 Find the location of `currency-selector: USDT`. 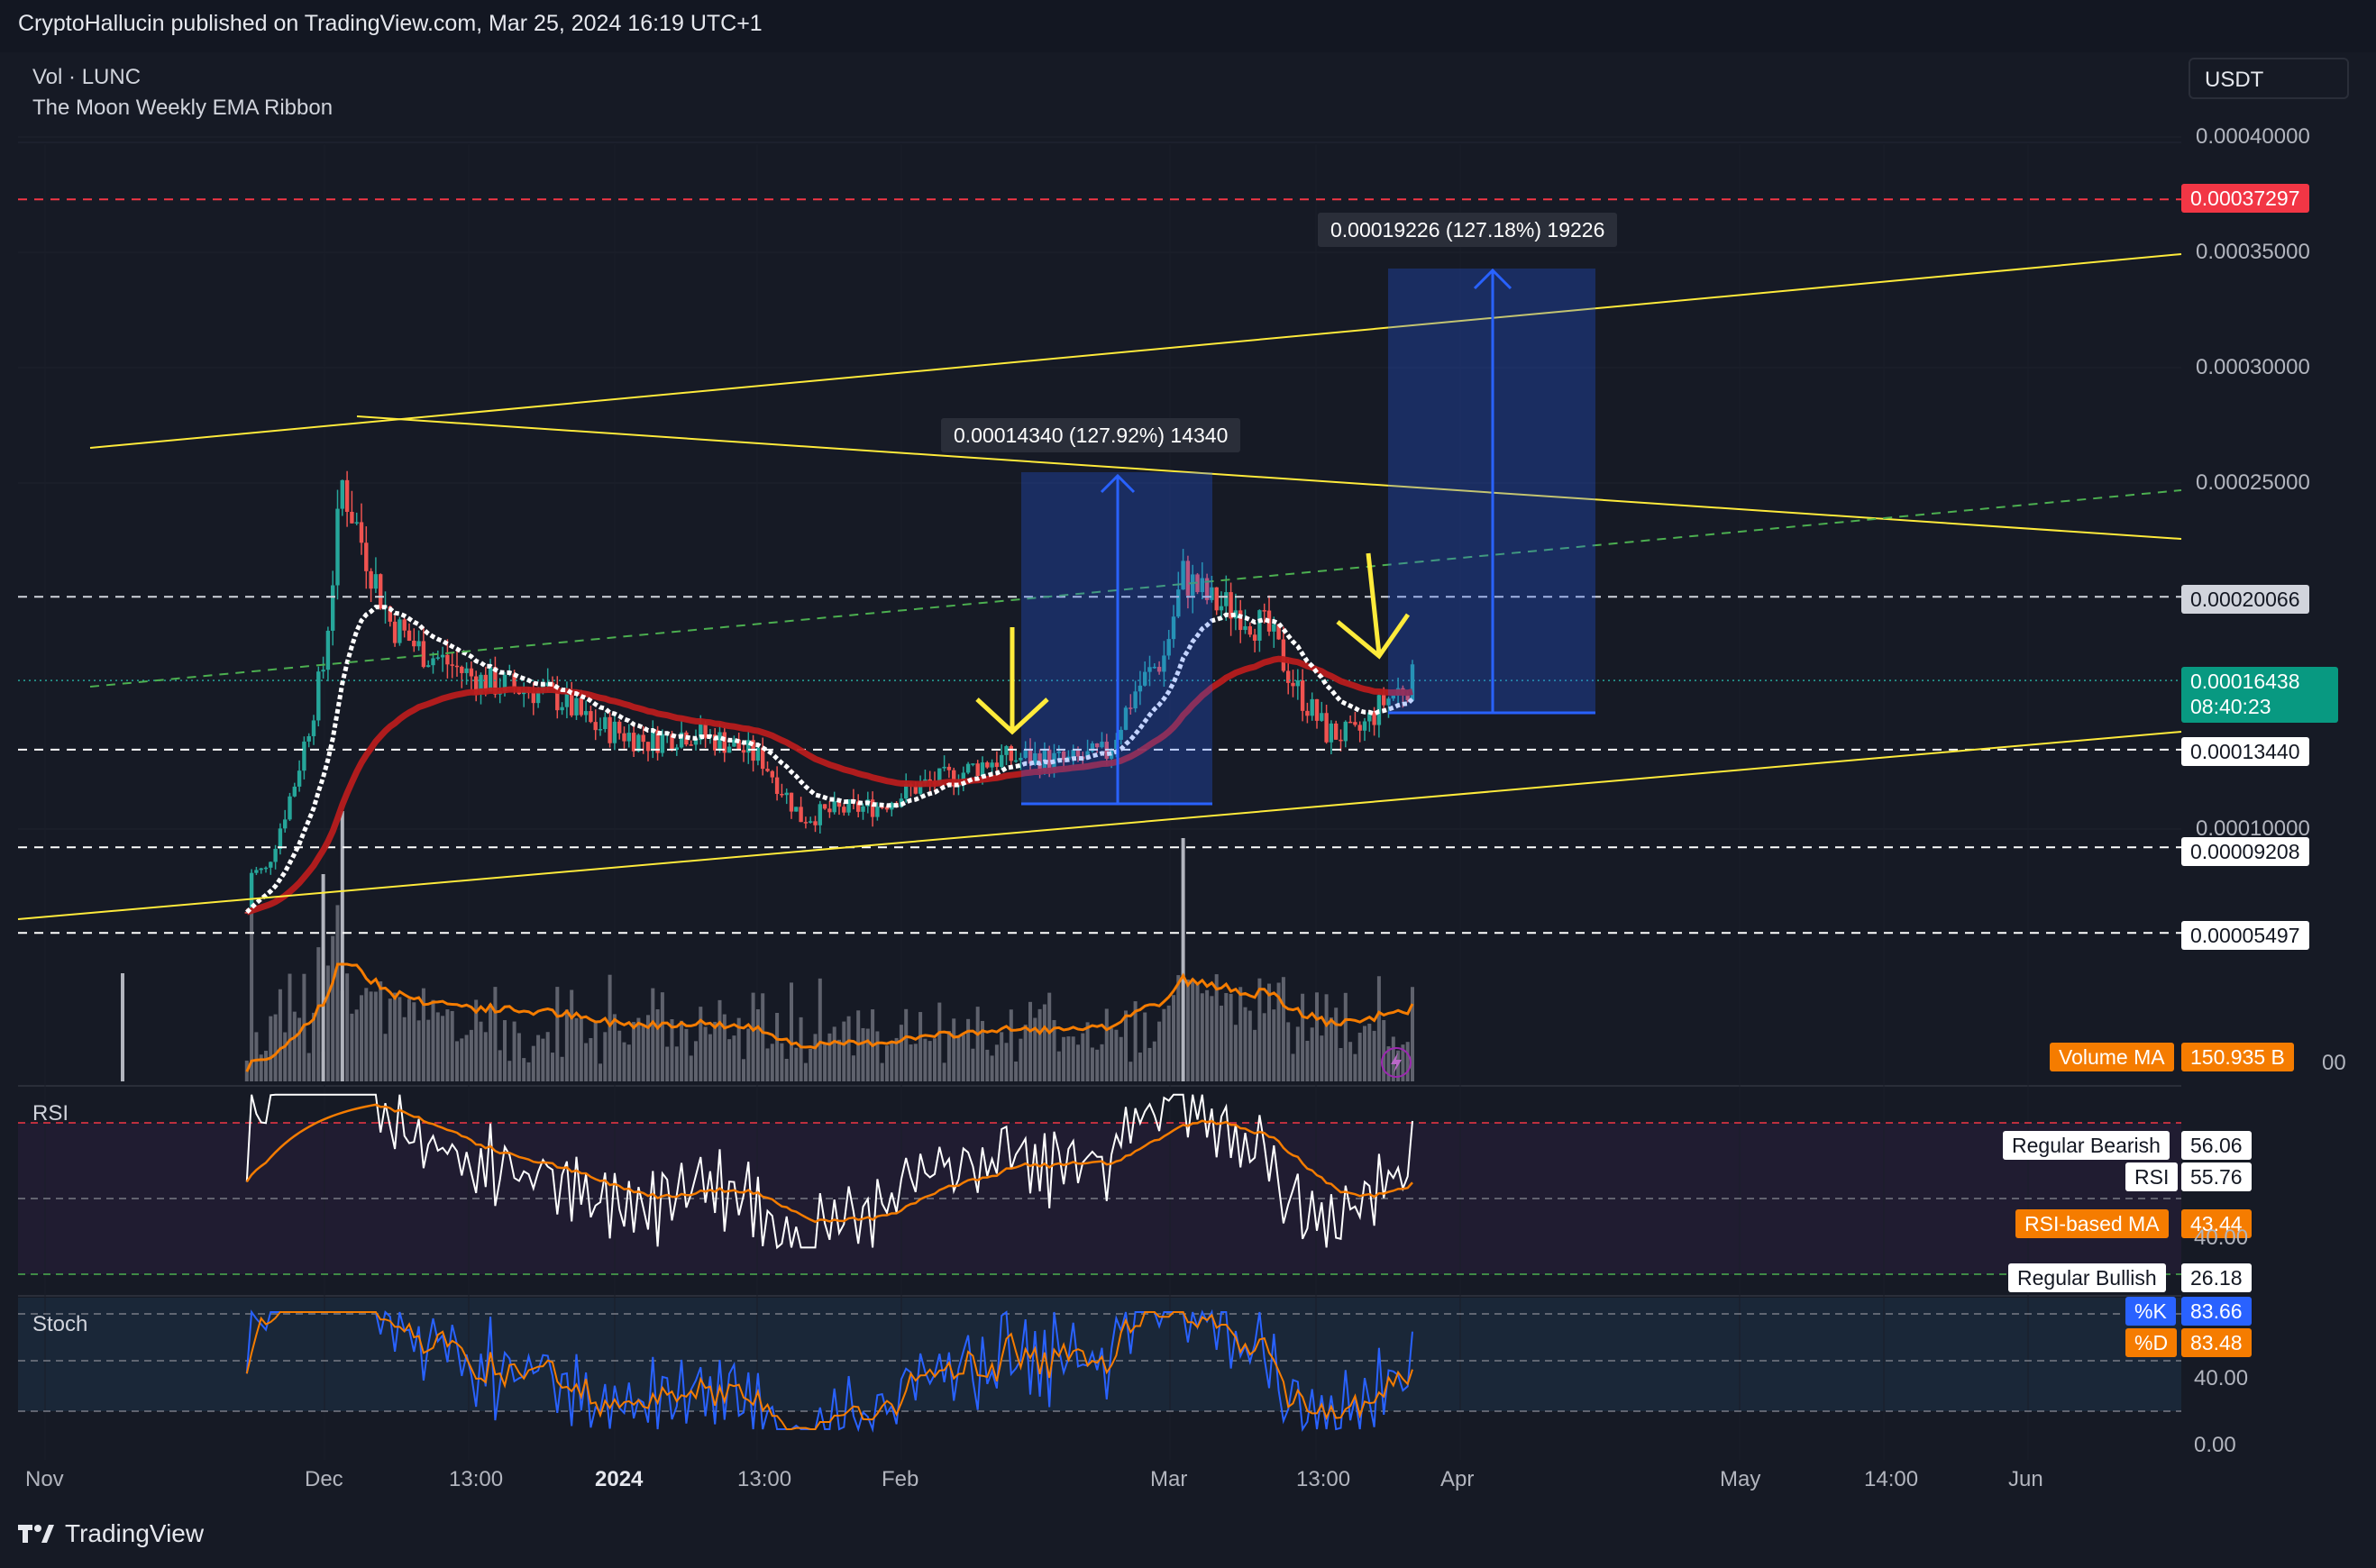

currency-selector: USDT is located at coordinates (2269, 78).